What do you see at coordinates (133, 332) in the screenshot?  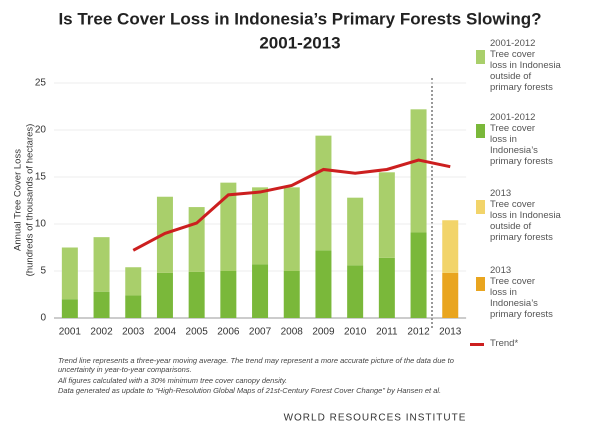 I see `x-tick-label: 2003` at bounding box center [133, 332].